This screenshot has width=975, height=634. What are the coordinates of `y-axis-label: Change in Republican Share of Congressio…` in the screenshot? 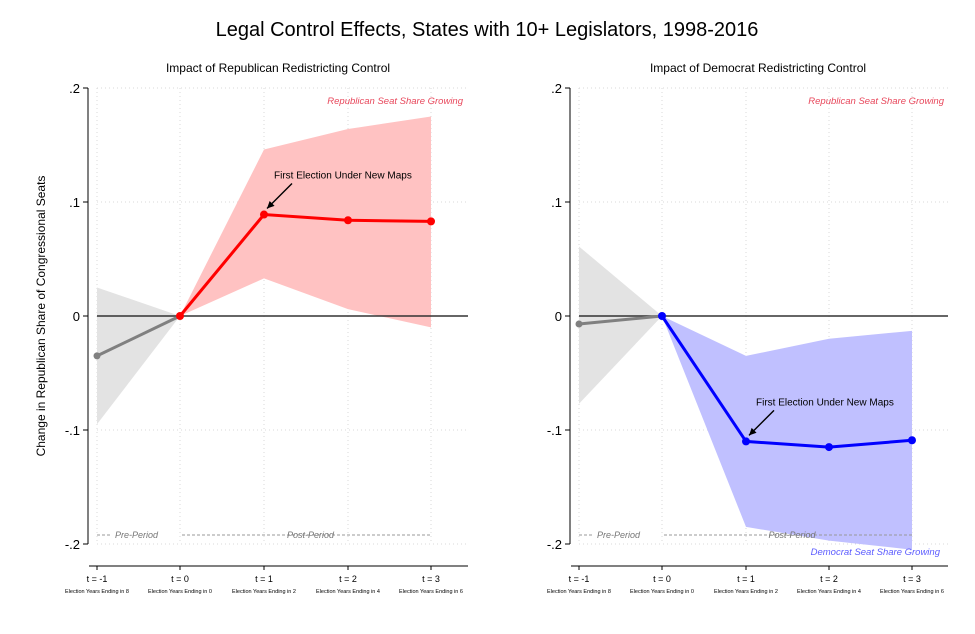 It's located at (41, 316).